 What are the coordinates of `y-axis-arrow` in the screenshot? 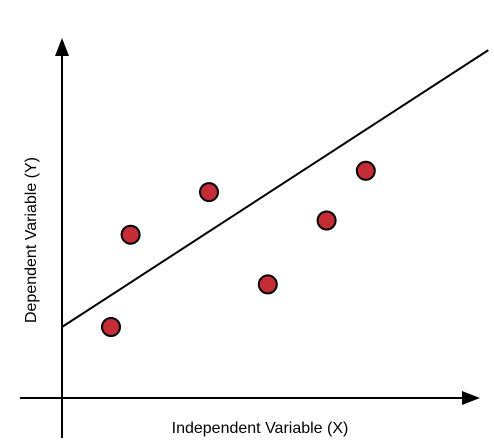 It's located at (62, 47).